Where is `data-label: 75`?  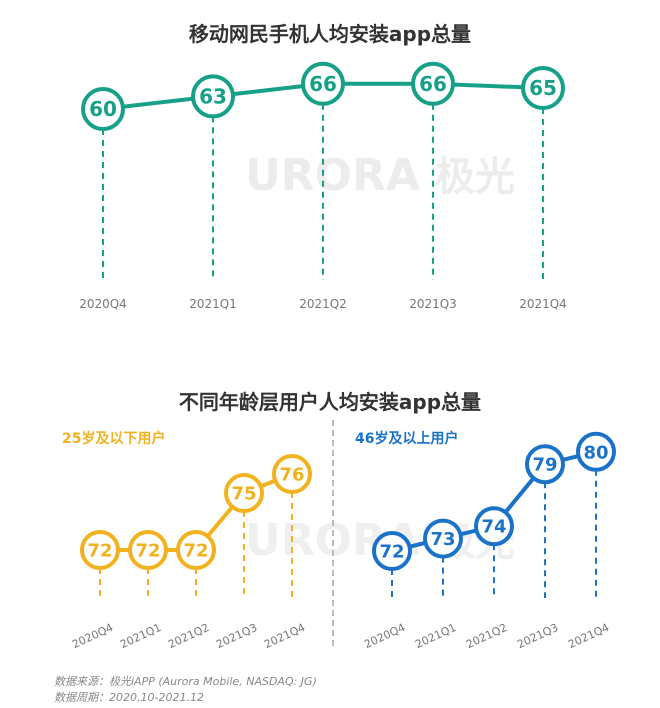 data-label: 75 is located at coordinates (243, 493).